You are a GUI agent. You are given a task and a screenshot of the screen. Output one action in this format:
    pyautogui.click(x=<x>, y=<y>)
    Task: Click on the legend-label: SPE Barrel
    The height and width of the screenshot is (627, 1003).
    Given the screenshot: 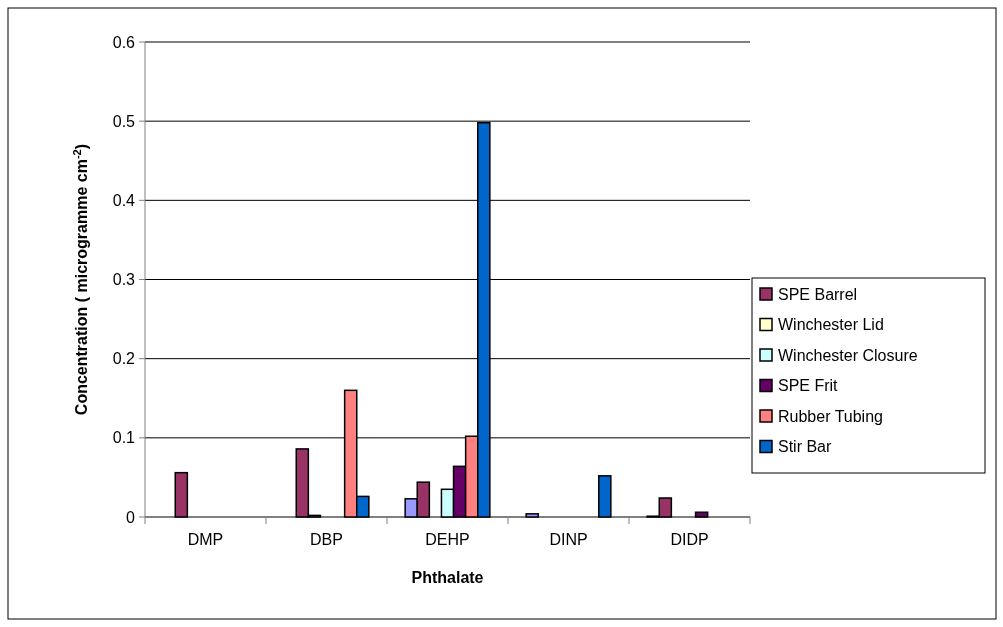 What is the action you would take?
    pyautogui.click(x=818, y=294)
    